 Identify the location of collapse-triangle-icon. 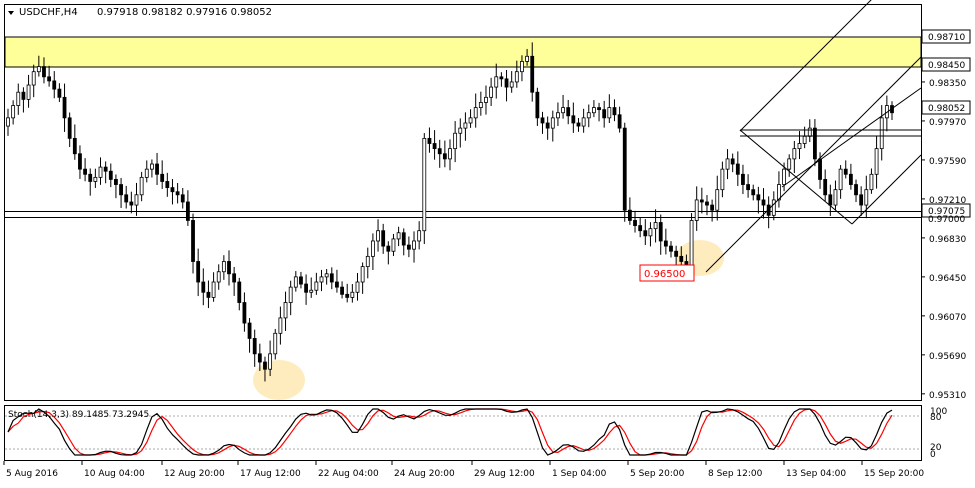
(11, 13).